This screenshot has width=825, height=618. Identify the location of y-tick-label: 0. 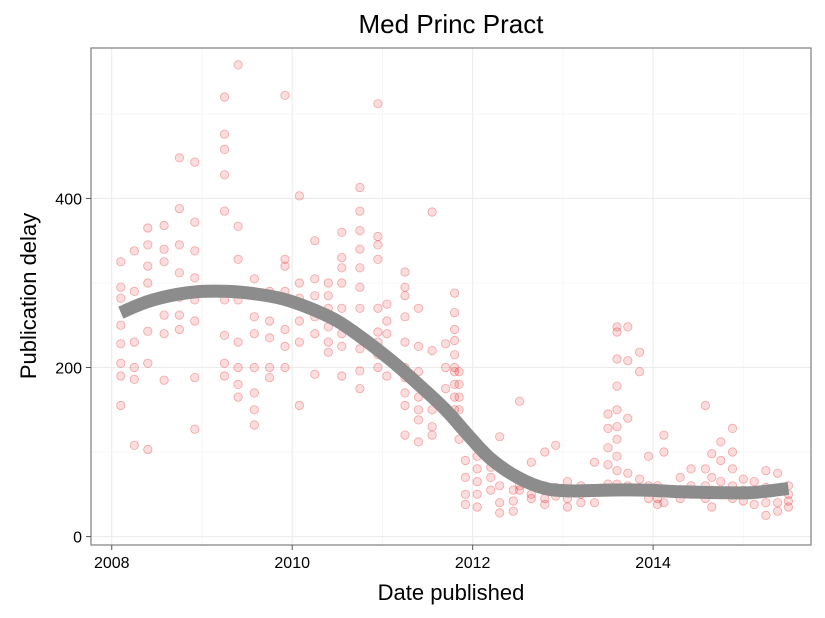
(77, 538).